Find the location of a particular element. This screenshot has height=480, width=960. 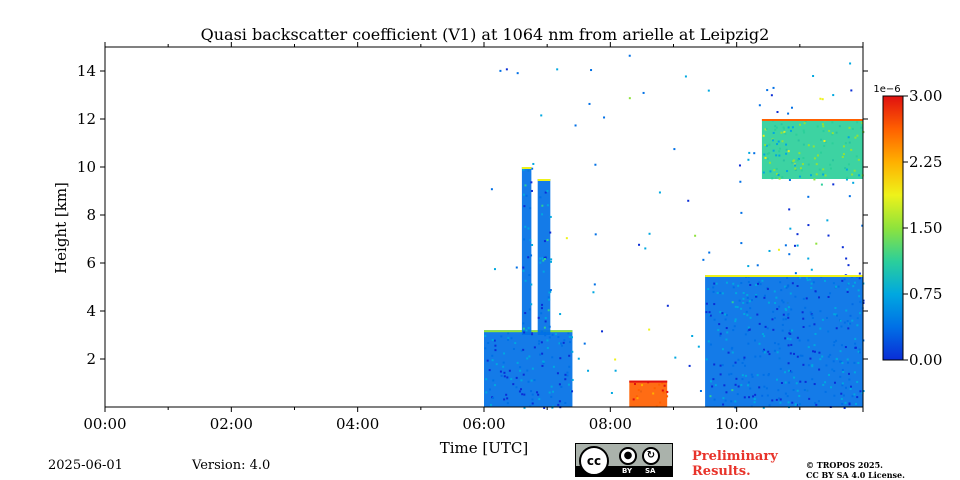

x-tick-label: 10:00 is located at coordinates (736, 424).